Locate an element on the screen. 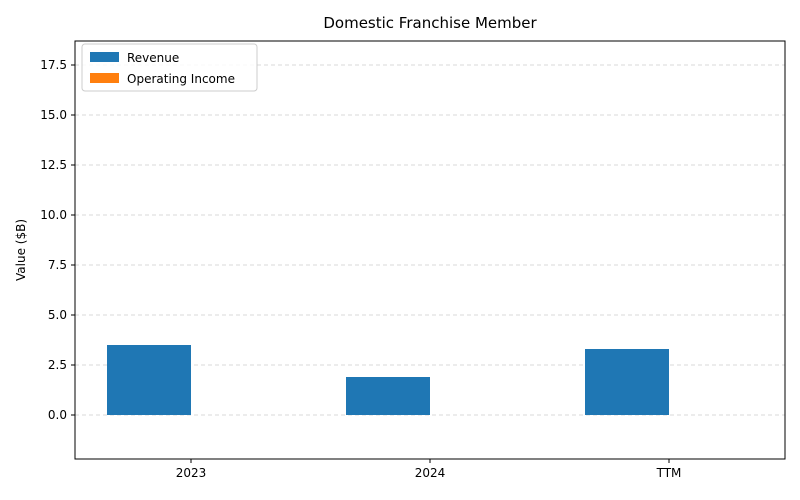  y-tick-label: 7.5 is located at coordinates (57, 265).